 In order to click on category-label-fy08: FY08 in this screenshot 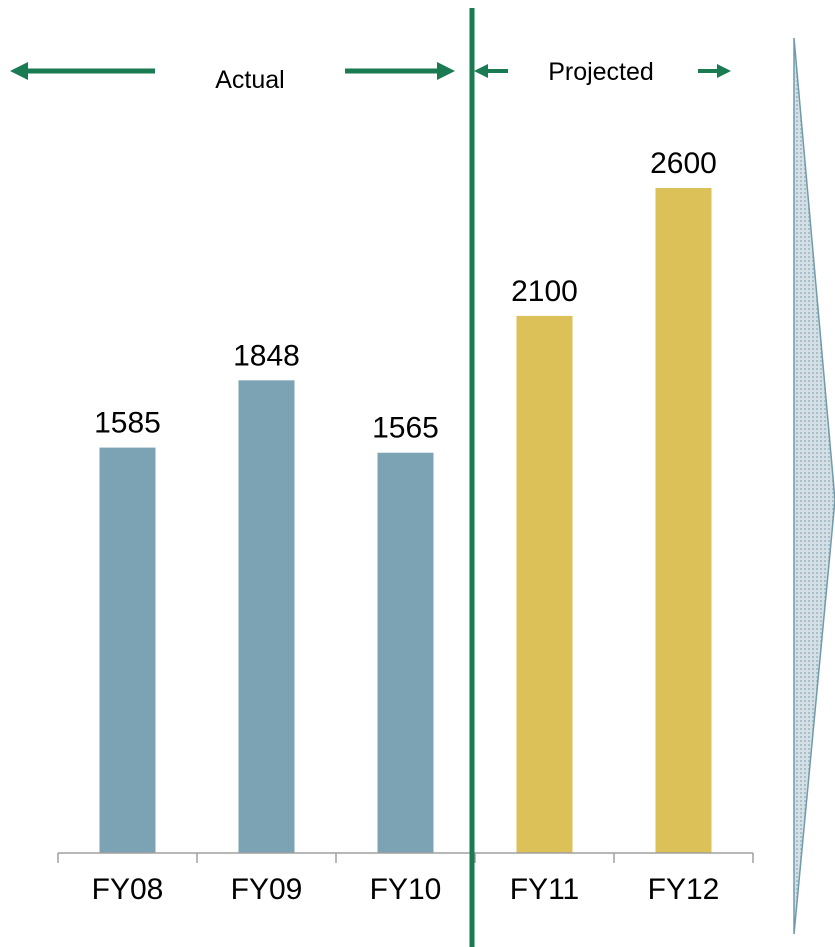, I will do `click(128, 889)`.